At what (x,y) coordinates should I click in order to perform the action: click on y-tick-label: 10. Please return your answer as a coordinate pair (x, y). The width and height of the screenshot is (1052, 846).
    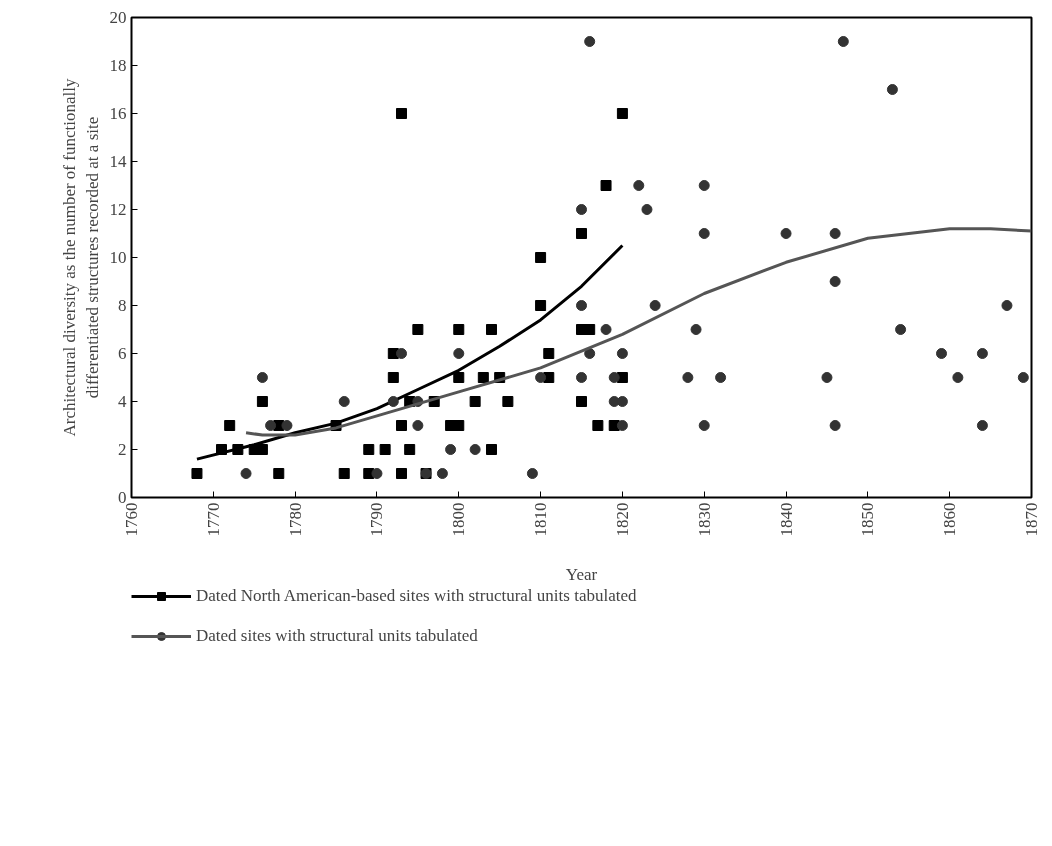
    Looking at the image, I should click on (118, 257).